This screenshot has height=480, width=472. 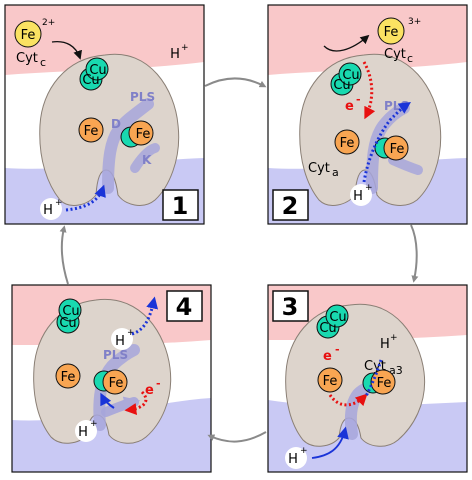 I want to click on intermembrane-space, so click(x=104, y=40).